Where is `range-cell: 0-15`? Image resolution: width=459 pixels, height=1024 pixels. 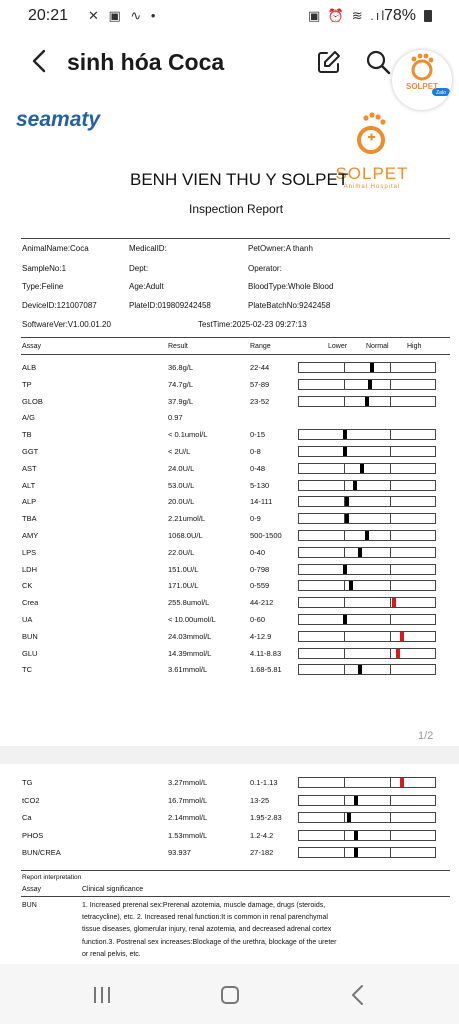
range-cell: 0-15 is located at coordinates (258, 435).